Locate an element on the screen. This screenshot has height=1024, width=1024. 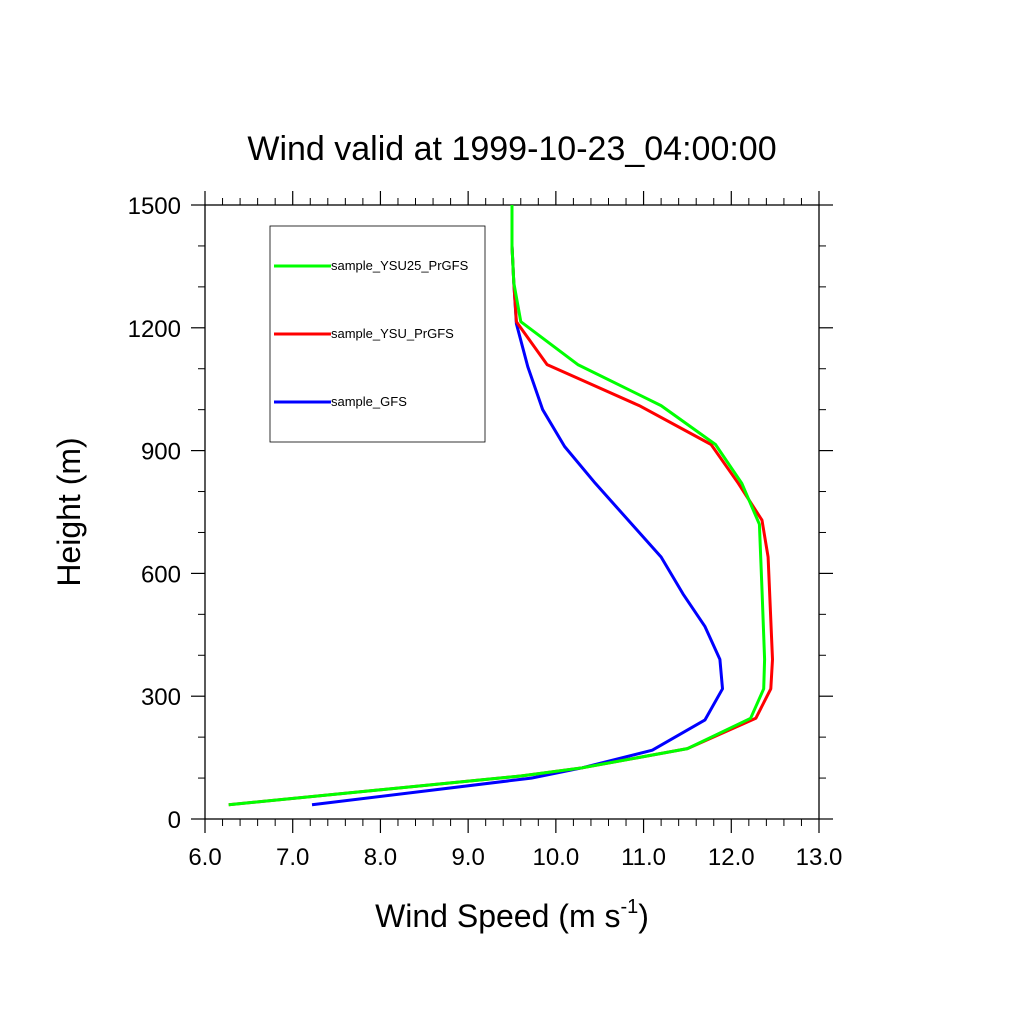
legend-label: sample_GFS is located at coordinates (369, 401).